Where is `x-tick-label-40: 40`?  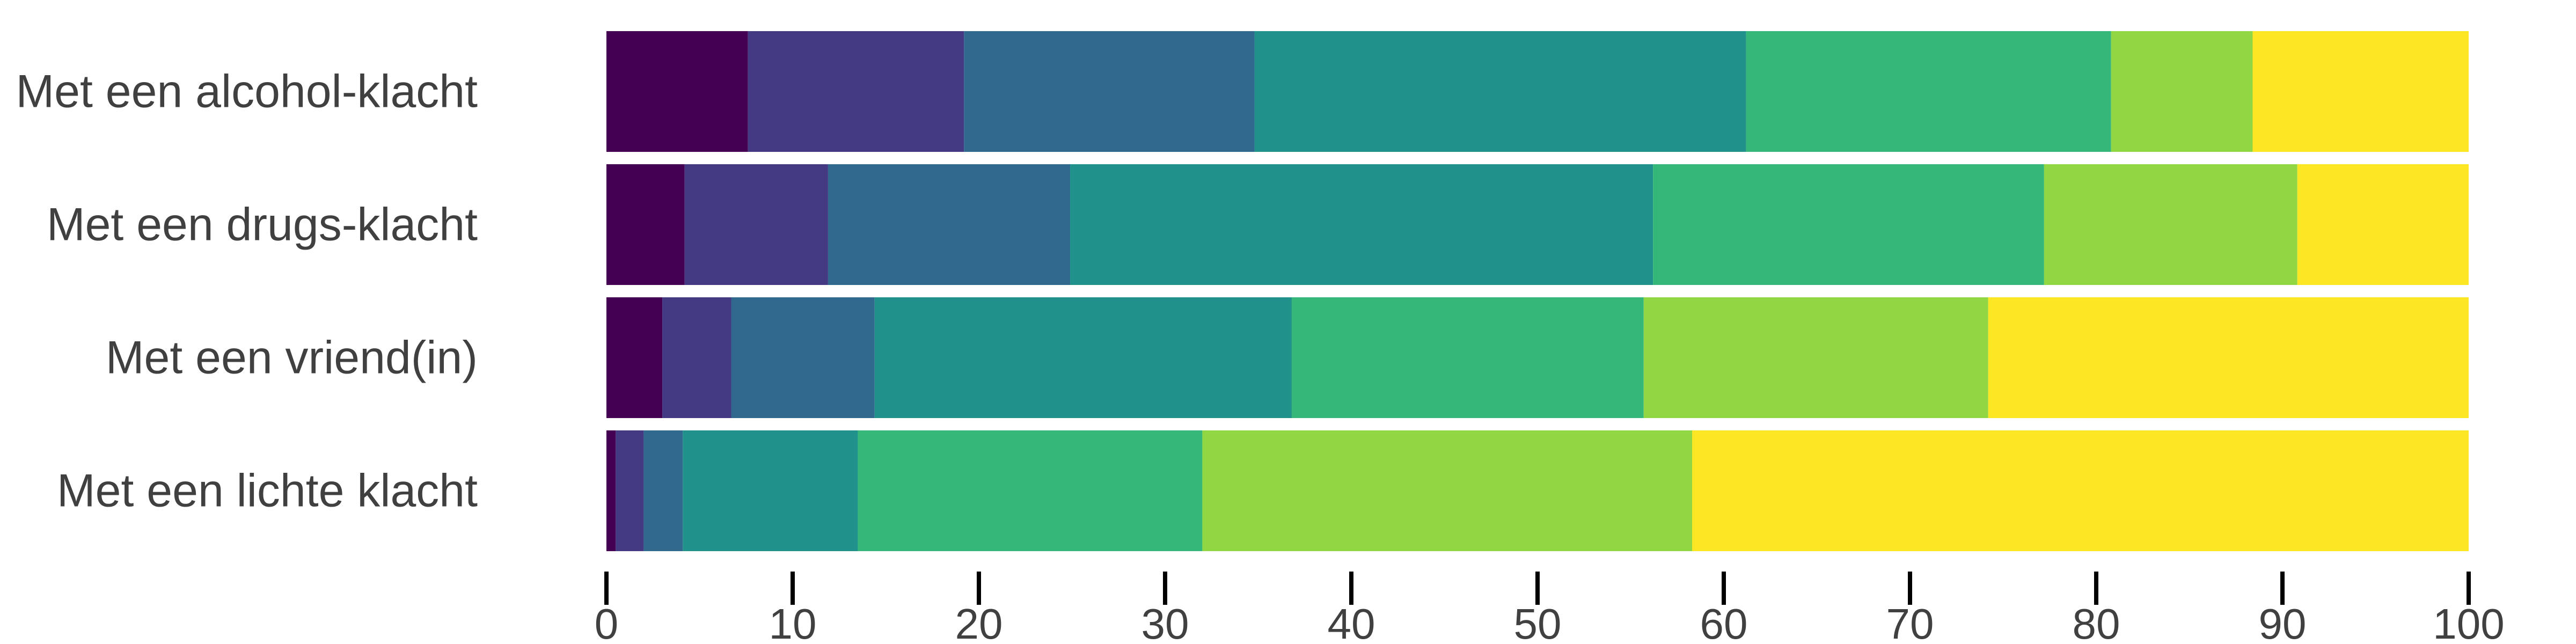
x-tick-label-40: 40 is located at coordinates (1351, 622).